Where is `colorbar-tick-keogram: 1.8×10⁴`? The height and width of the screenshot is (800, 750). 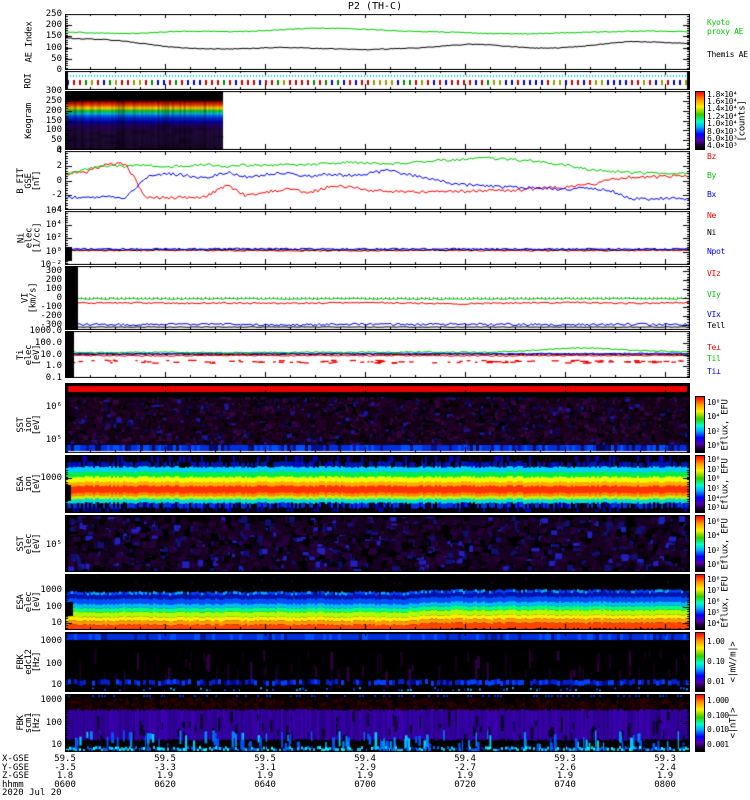 colorbar-tick-keogram: 1.8×10⁴ is located at coordinates (722, 94).